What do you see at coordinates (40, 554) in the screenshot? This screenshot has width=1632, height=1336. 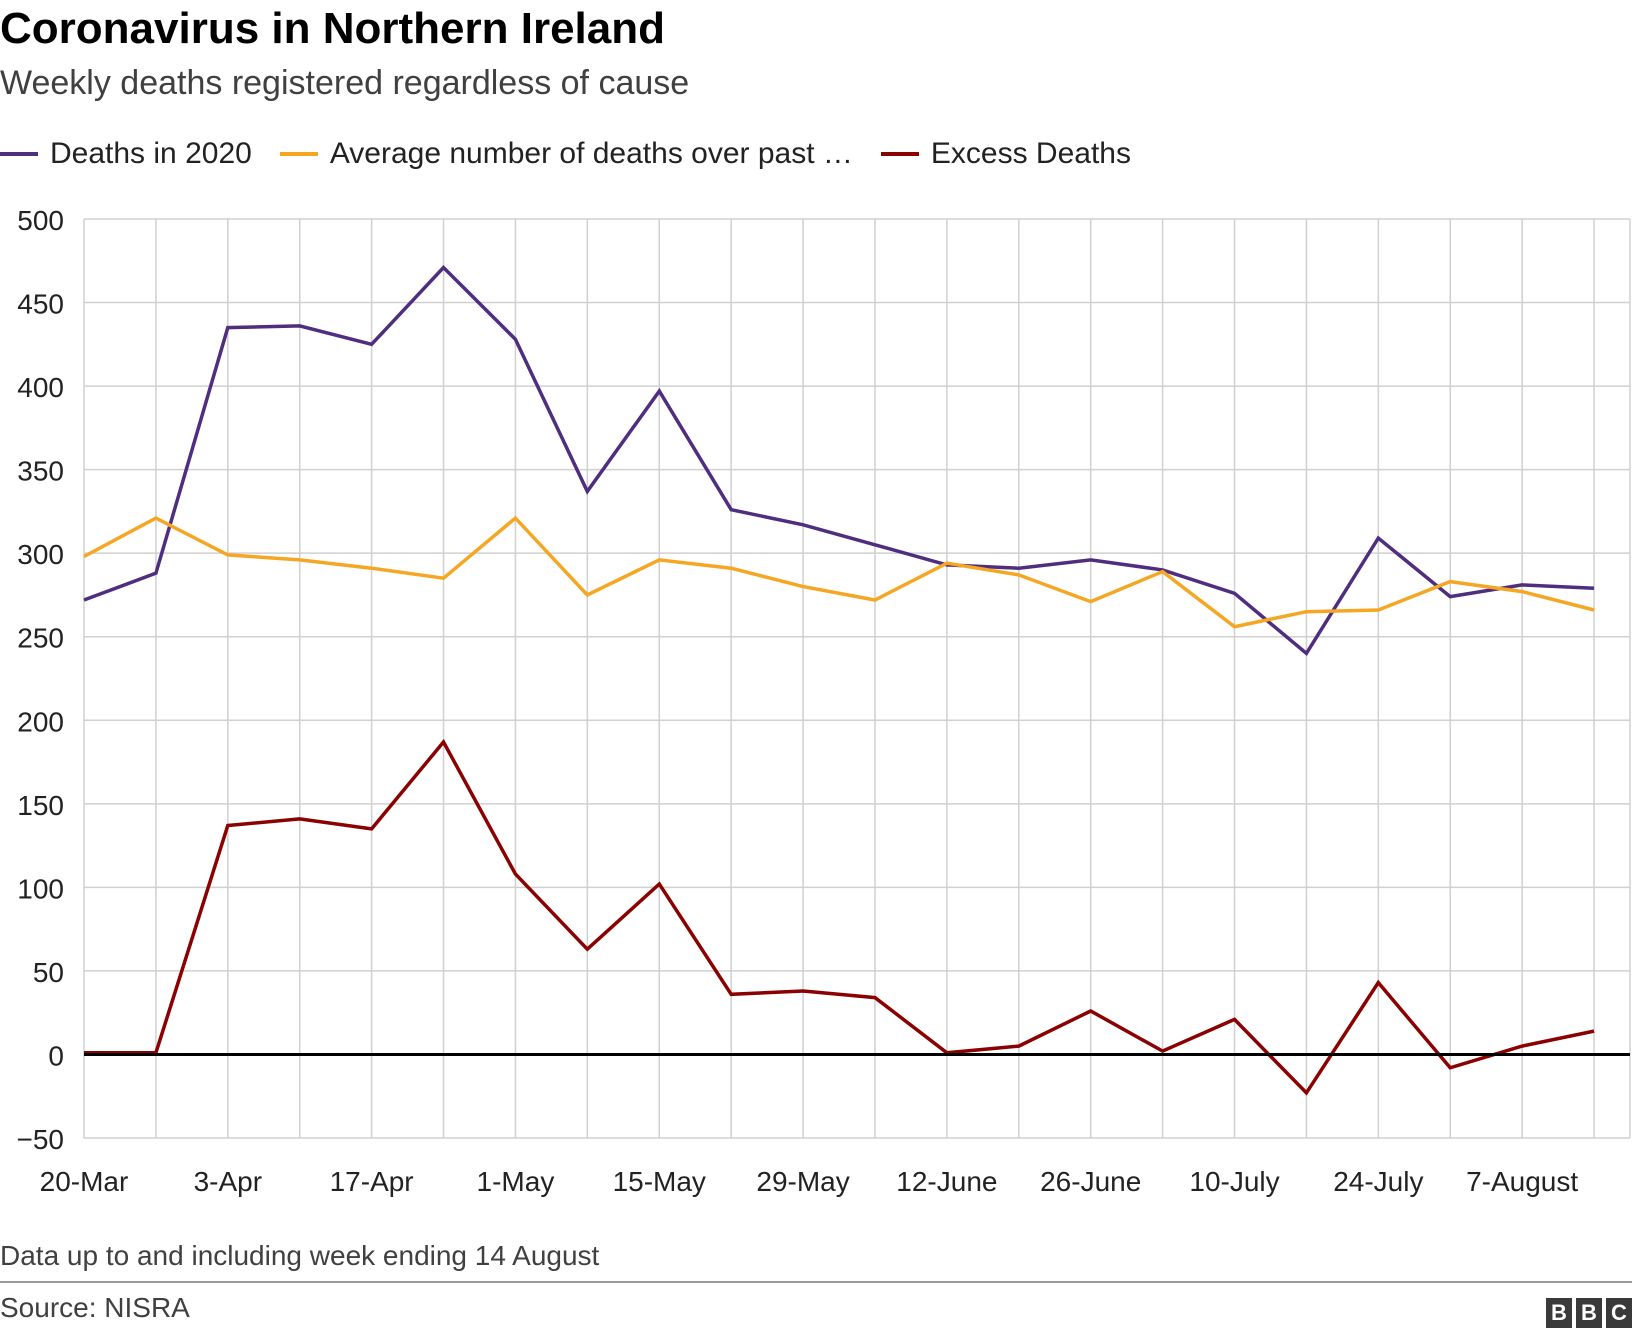 I see `y-tick-label: 300` at bounding box center [40, 554].